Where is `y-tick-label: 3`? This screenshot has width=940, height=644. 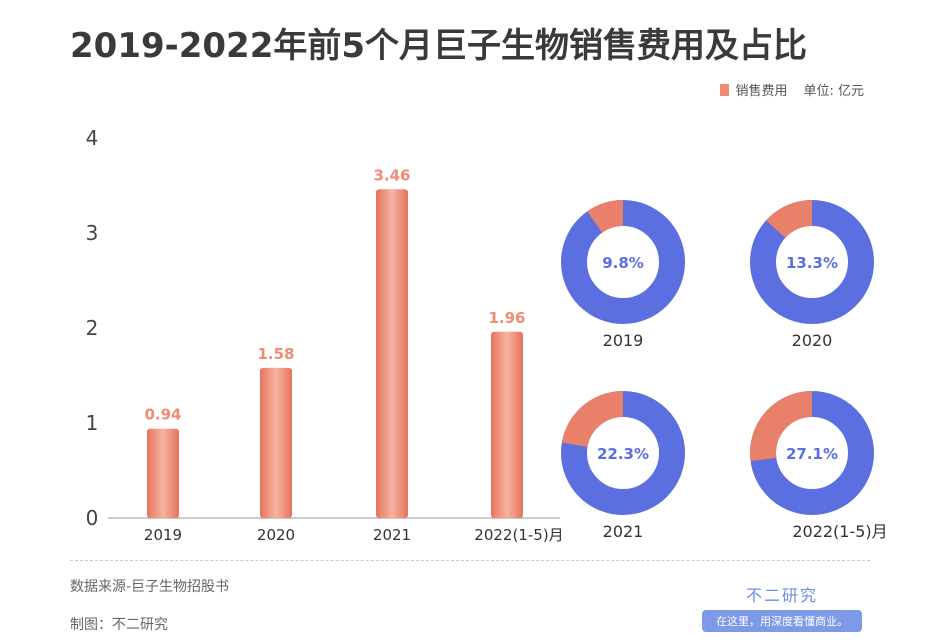 y-tick-label: 3 is located at coordinates (92, 233).